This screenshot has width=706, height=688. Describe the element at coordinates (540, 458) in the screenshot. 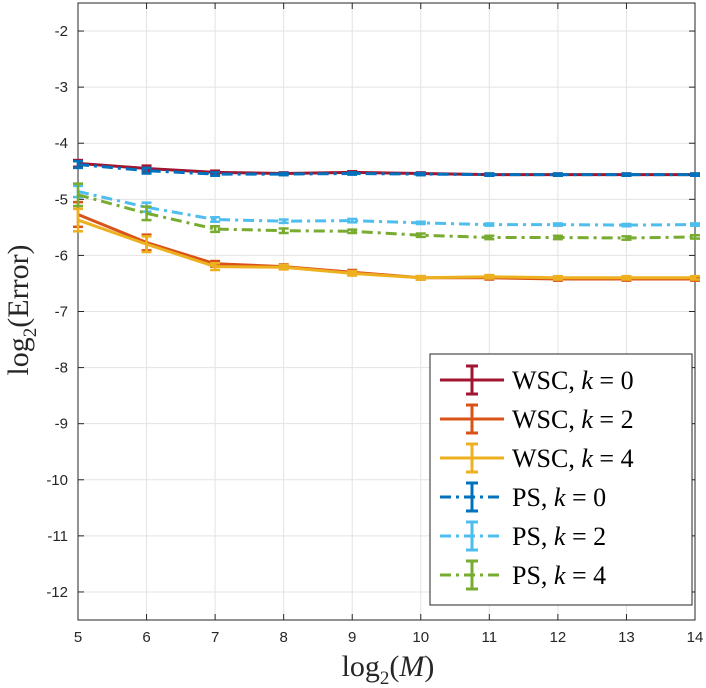

I see `legend-method: WSC` at that location.